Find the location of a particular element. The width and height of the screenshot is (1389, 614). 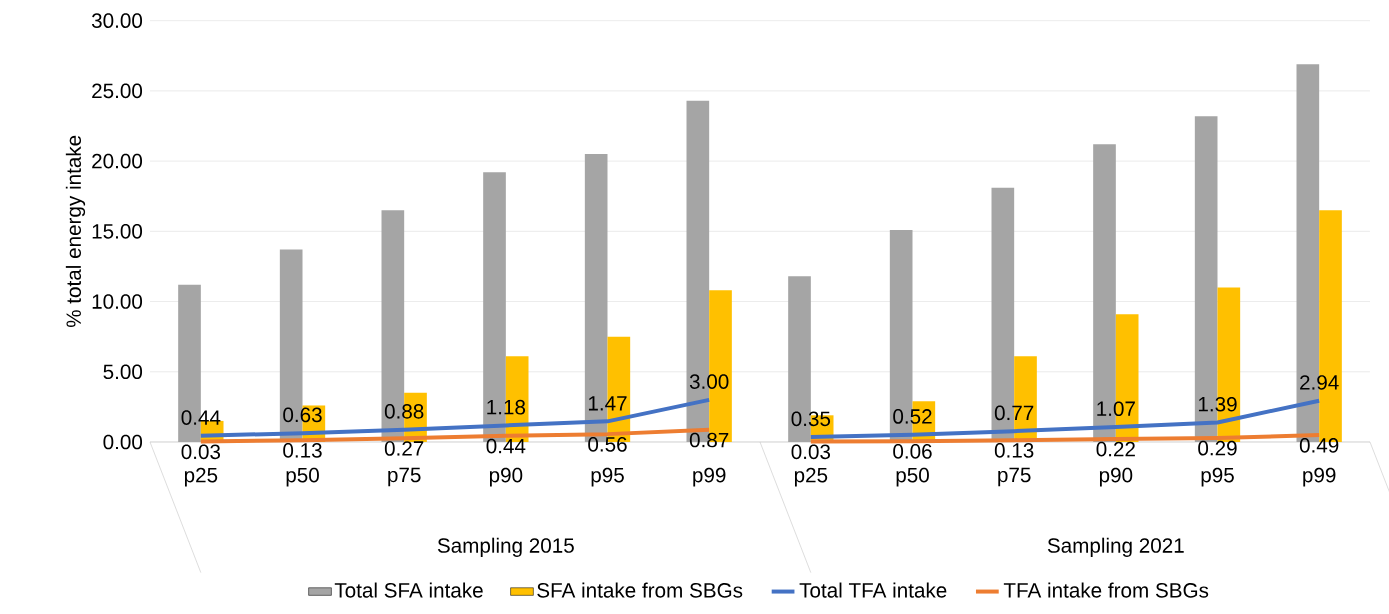

data-label: 1.39 is located at coordinates (1217, 404).